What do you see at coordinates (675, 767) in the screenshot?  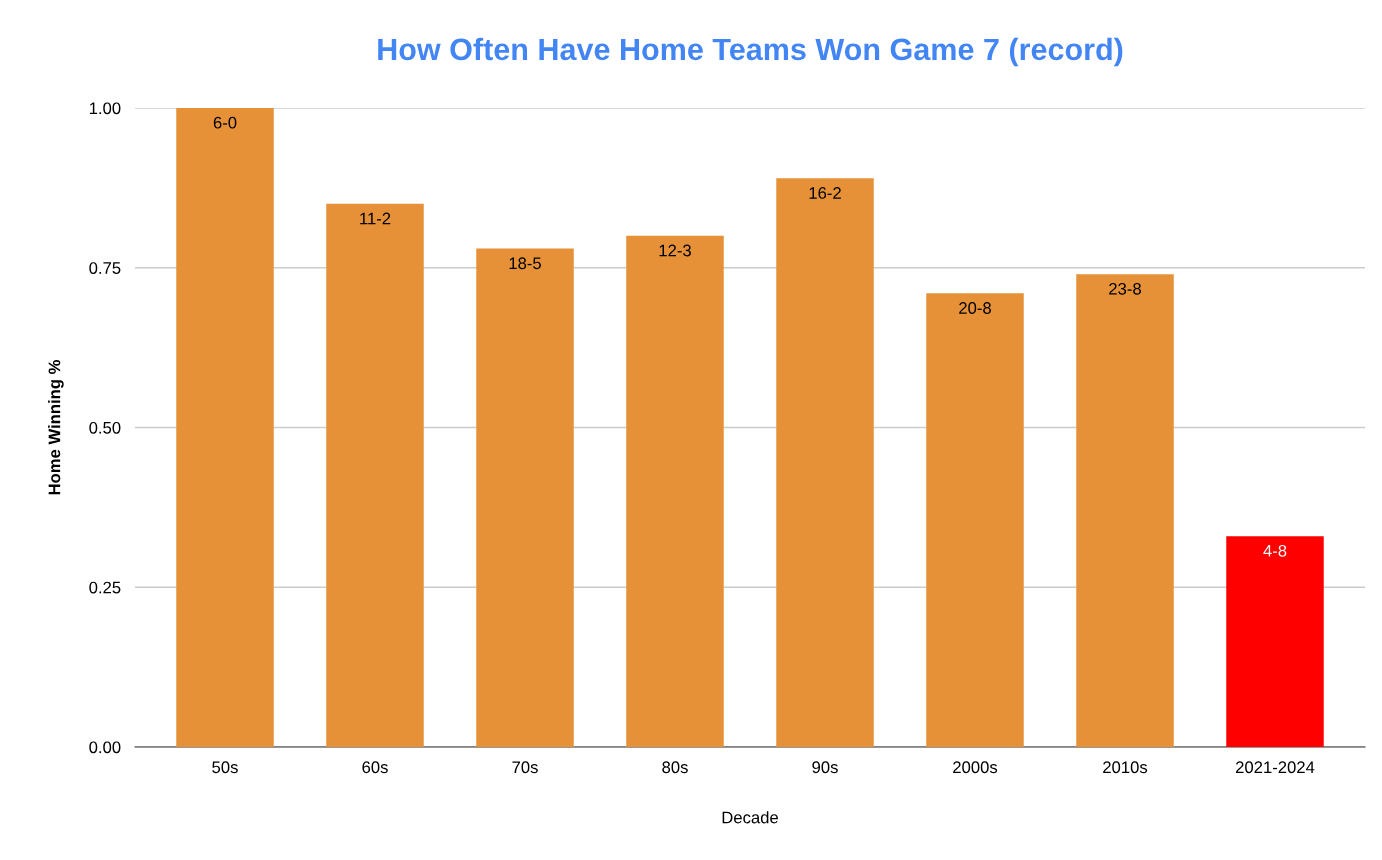 I see `x-tick-label: 80s` at bounding box center [675, 767].